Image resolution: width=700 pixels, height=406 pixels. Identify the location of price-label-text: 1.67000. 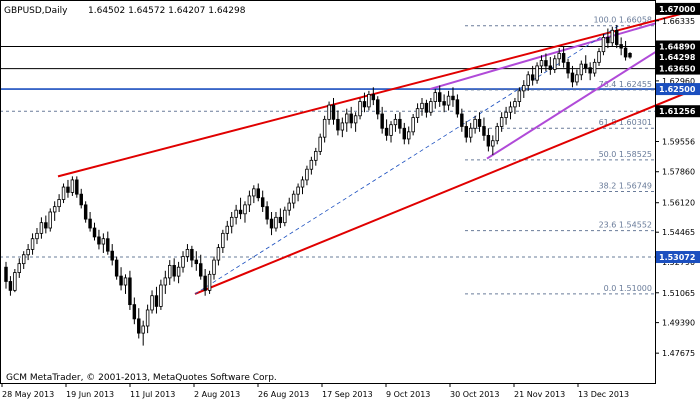
(677, 9).